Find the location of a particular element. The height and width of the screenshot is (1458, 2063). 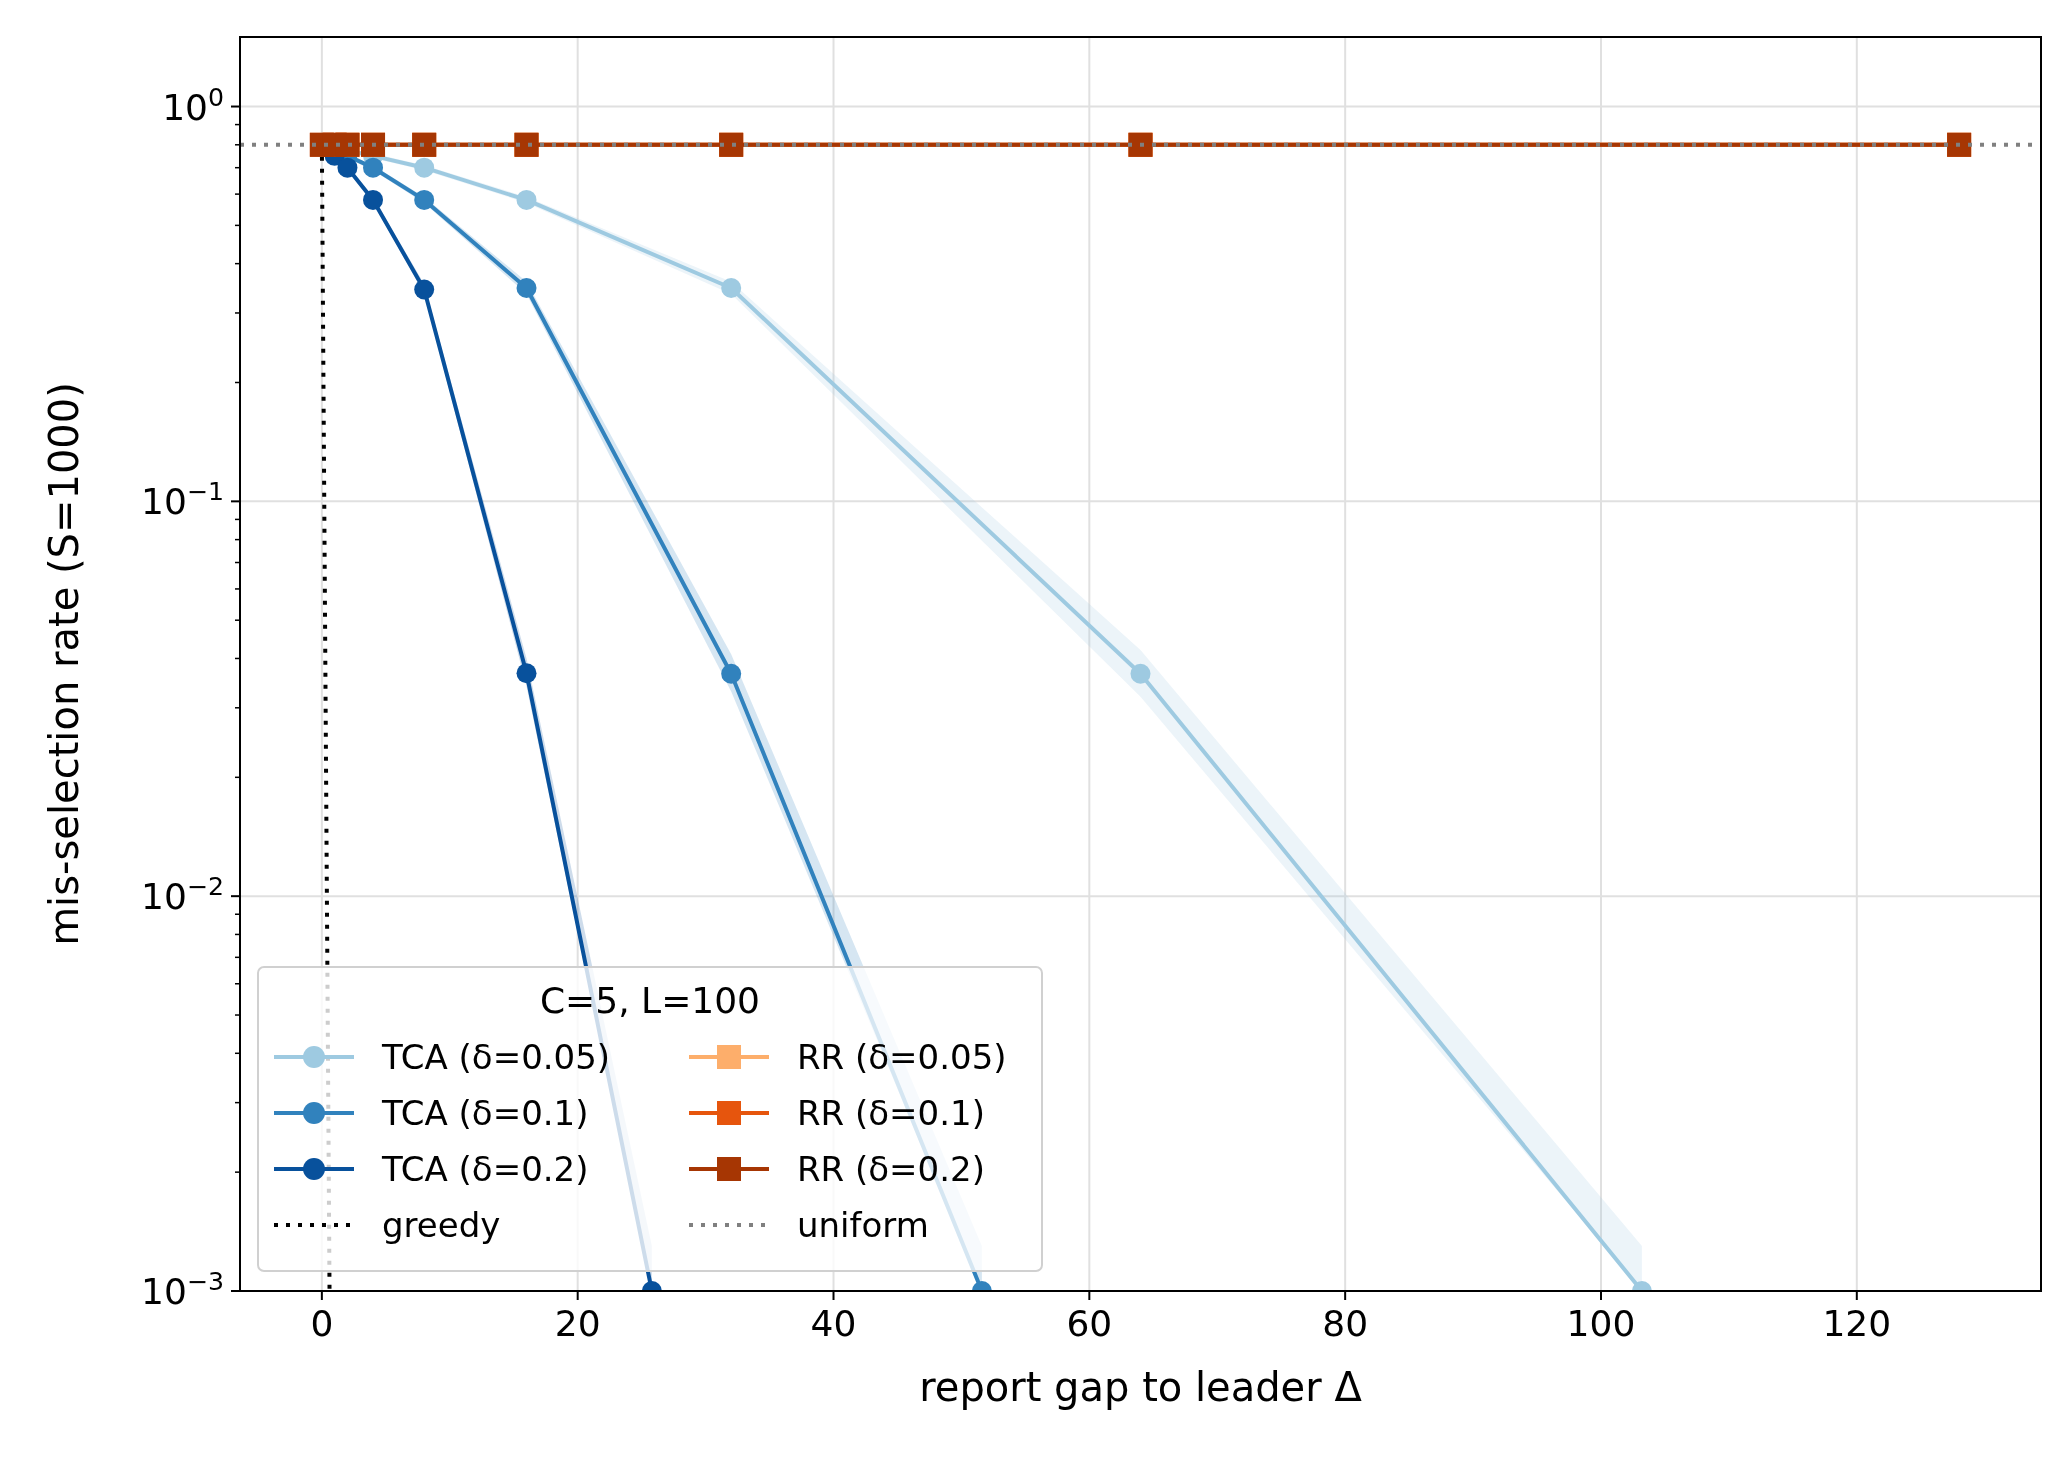

x-axis-title: report gap to leader Δ is located at coordinates (1141, 1387).